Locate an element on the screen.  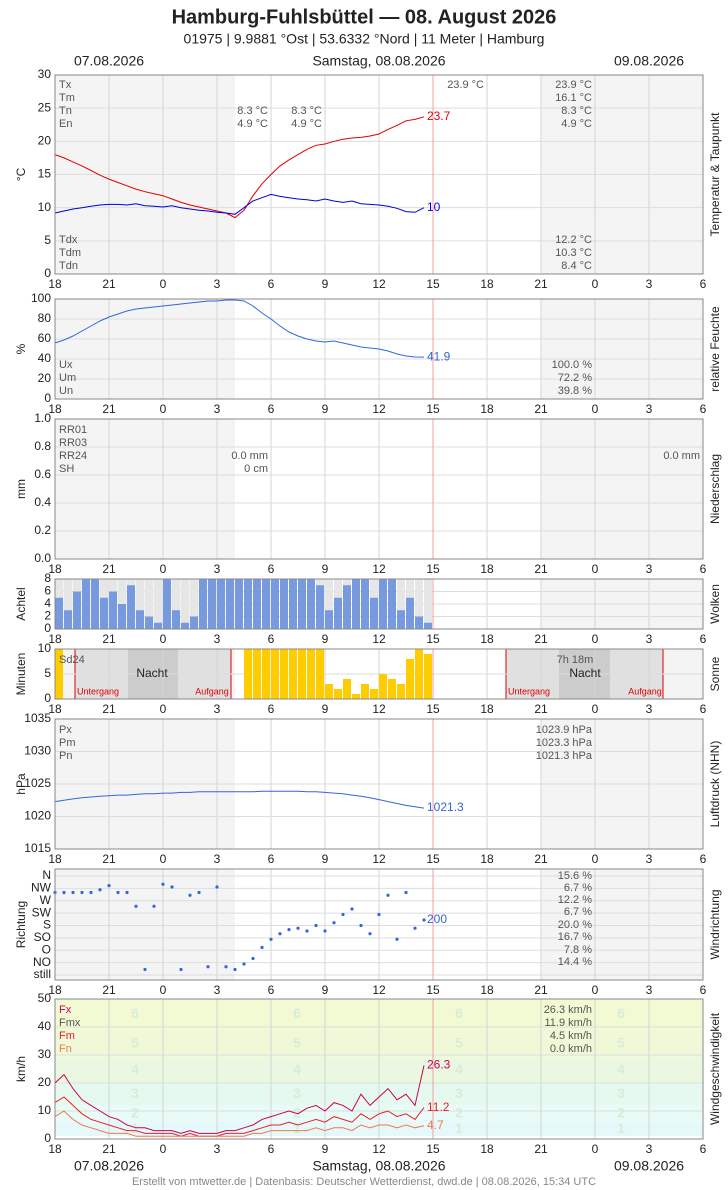
stat-label: Tx is located at coordinates (65, 85).